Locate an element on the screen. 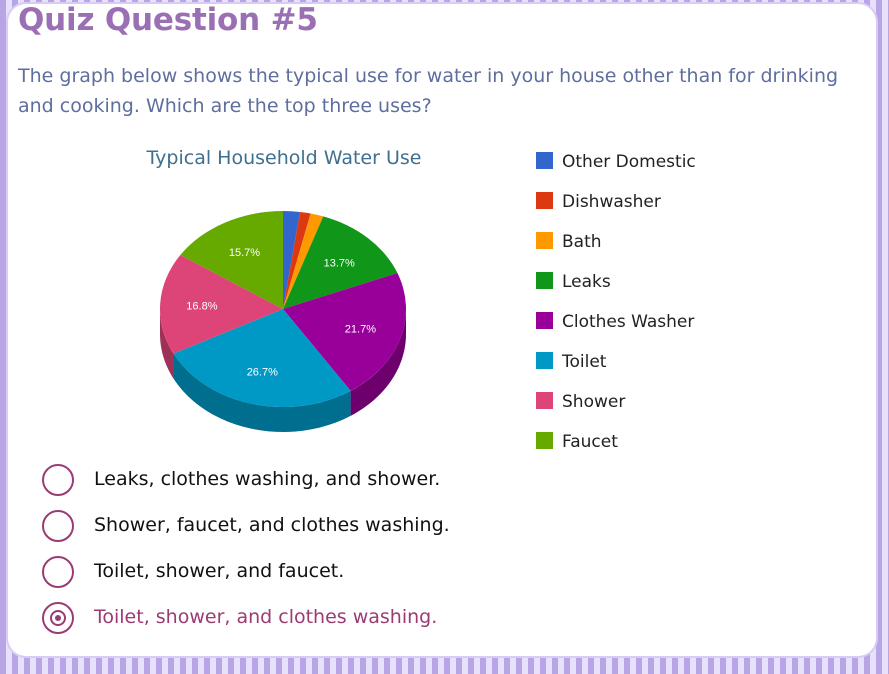 This screenshot has width=889, height=674. legend-label: Shower is located at coordinates (594, 402).